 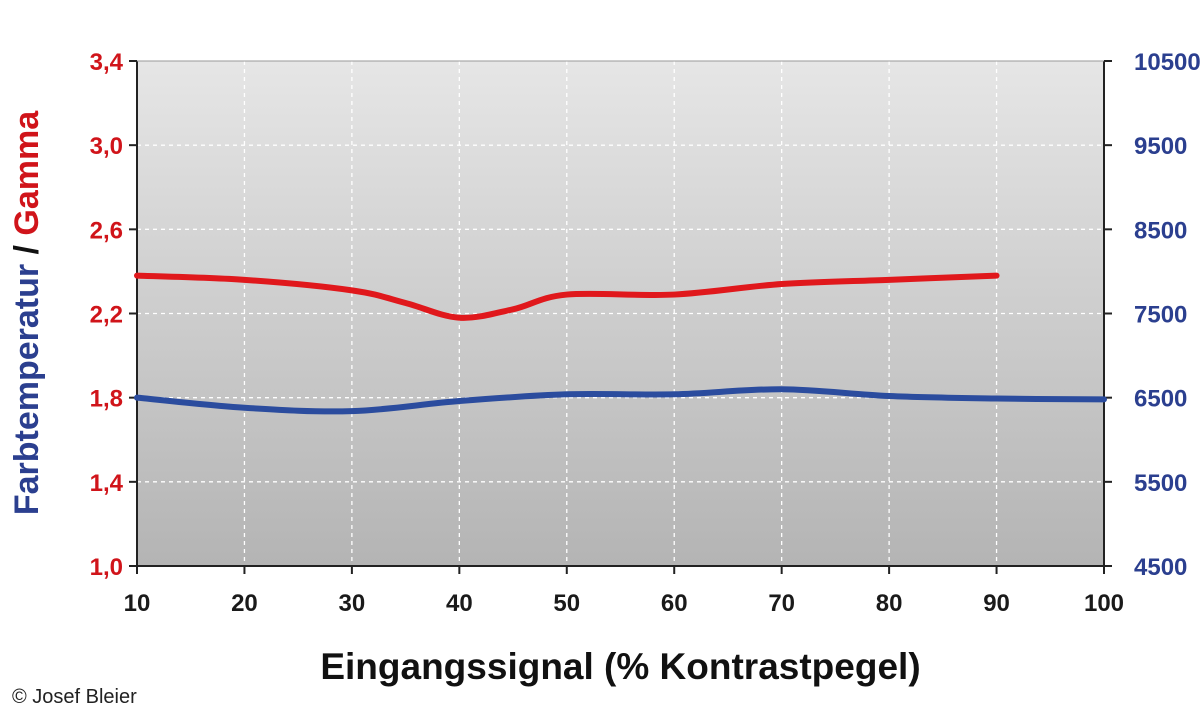 What do you see at coordinates (620, 400) in the screenshot?
I see `series-line-farbtemperatur` at bounding box center [620, 400].